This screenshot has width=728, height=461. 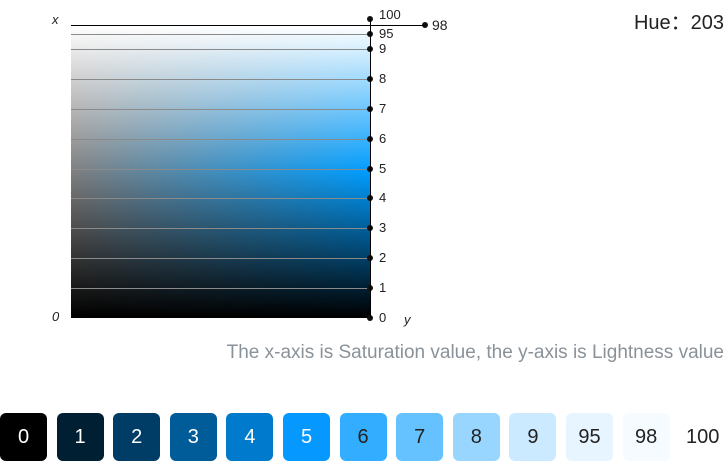 I want to click on swatch-label: 0, so click(x=23, y=436).